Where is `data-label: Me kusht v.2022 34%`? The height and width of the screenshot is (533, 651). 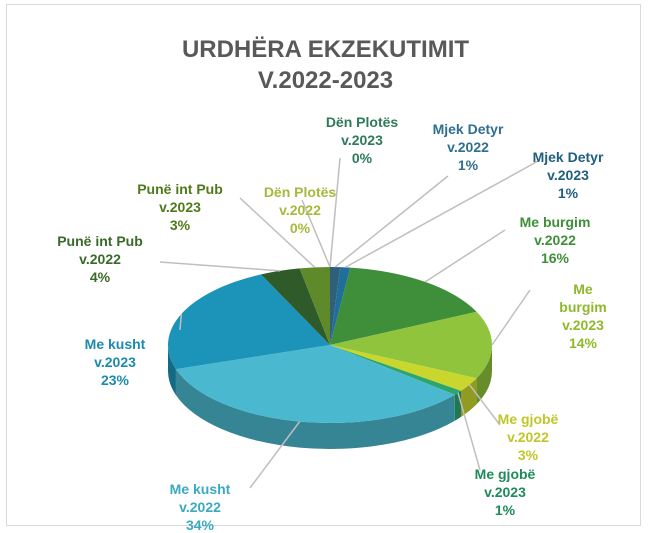
data-label: Me kusht v.2022 34% is located at coordinates (200, 506).